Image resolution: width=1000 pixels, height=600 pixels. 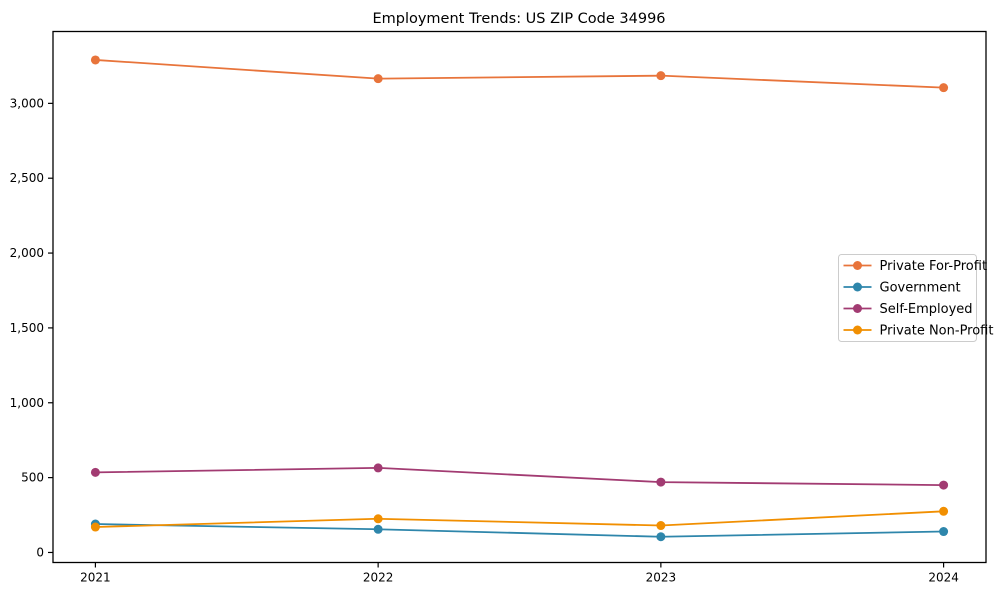 I want to click on y-tick-label: 1,500, so click(x=27, y=328).